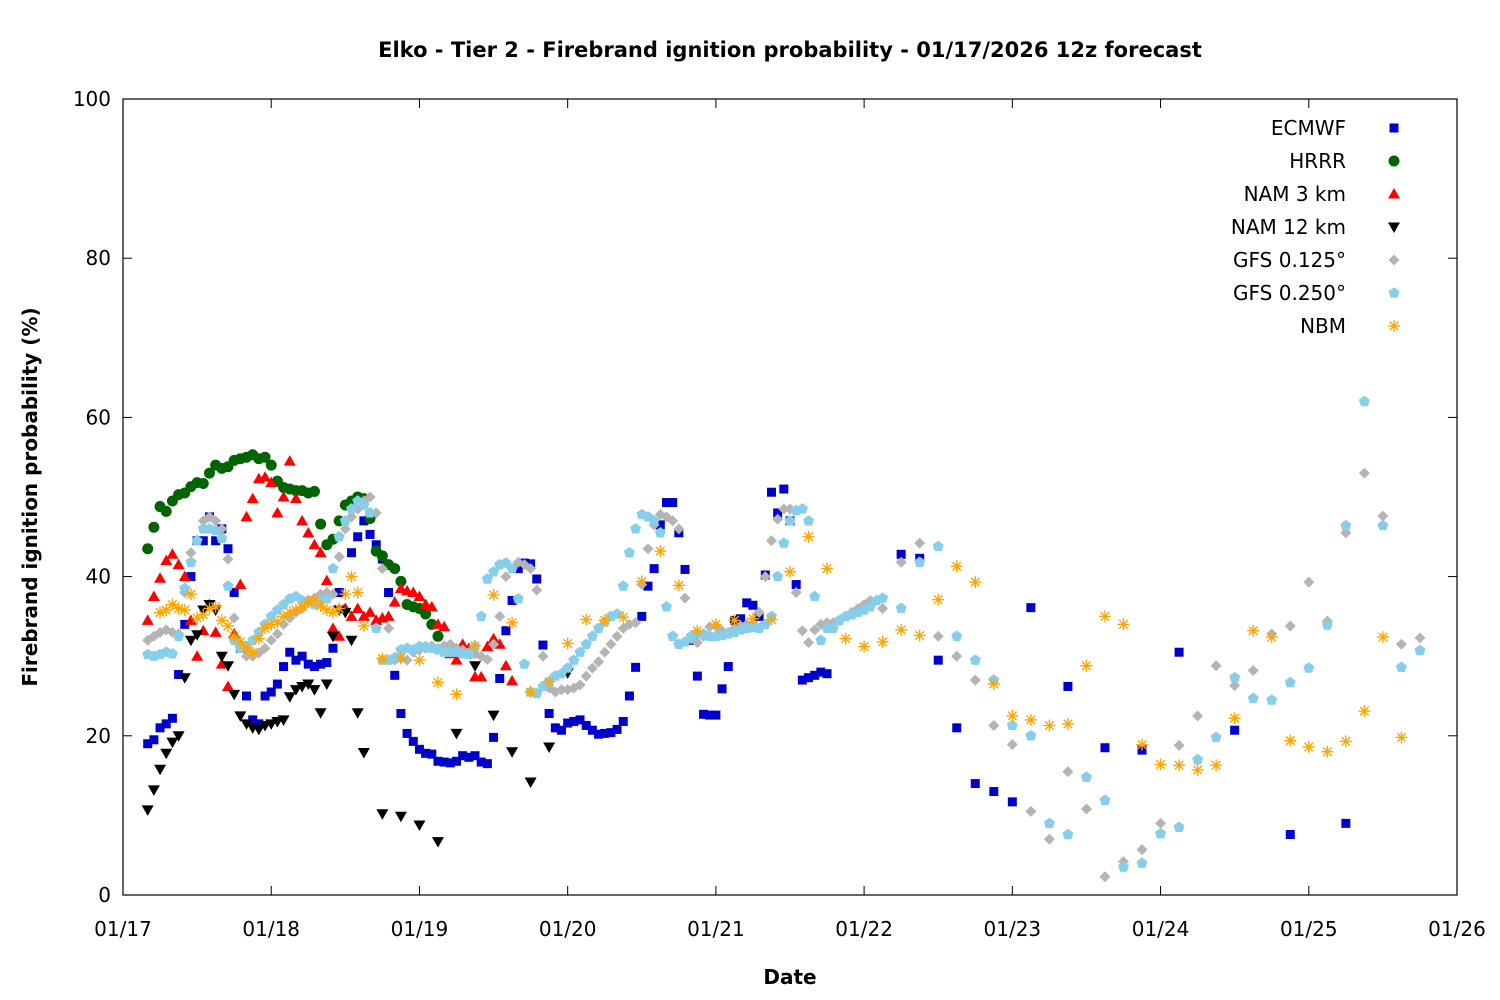 This screenshot has height=1000, width=1500. What do you see at coordinates (1288, 227) in the screenshot?
I see `legend-label: NAM 12 km` at bounding box center [1288, 227].